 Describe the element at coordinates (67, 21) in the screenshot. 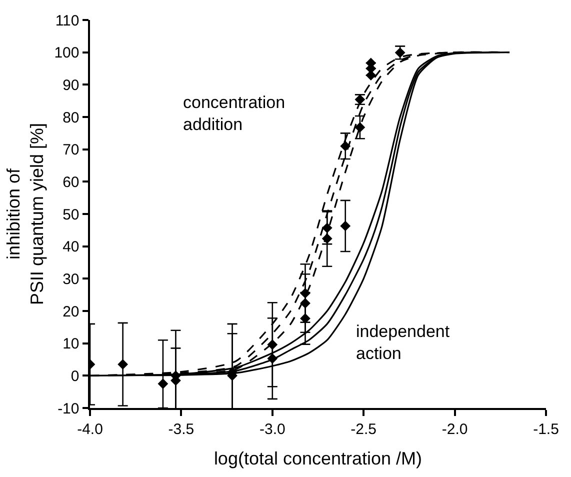

I see `y-tick-label: 110` at that location.